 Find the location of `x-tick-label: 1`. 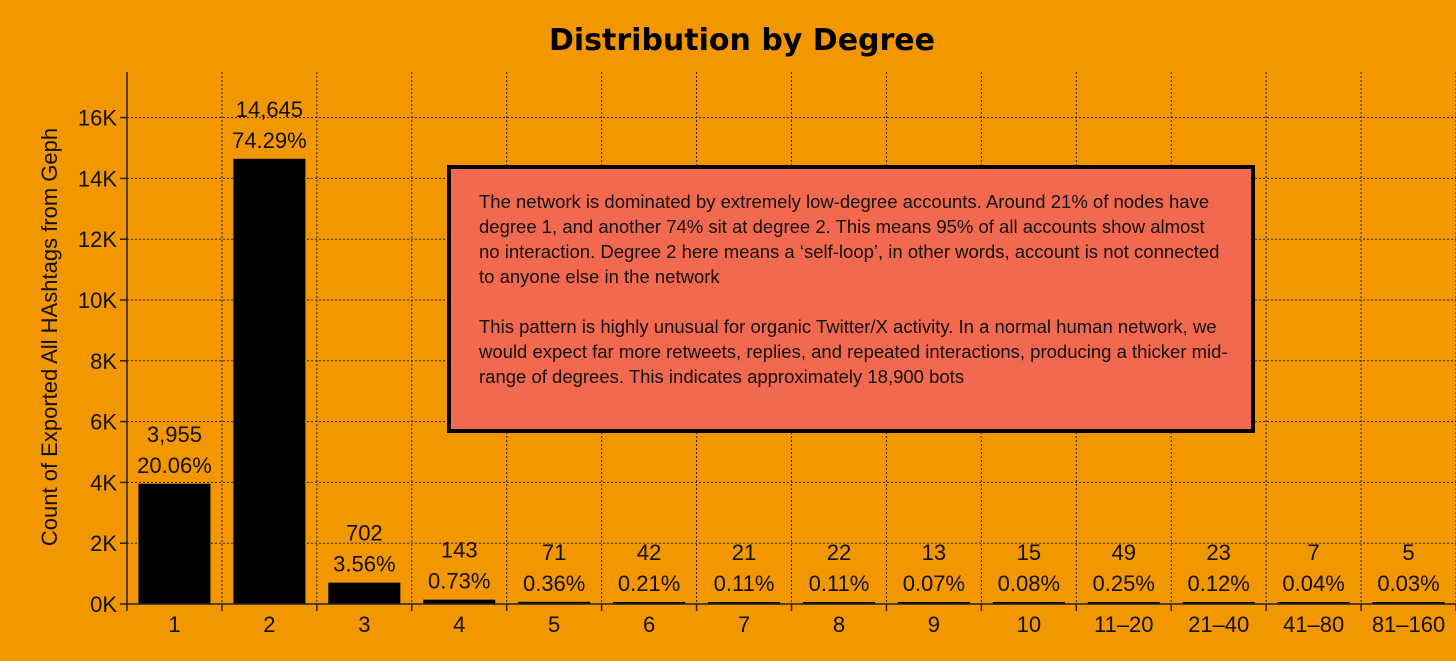

x-tick-label: 1 is located at coordinates (174, 624).